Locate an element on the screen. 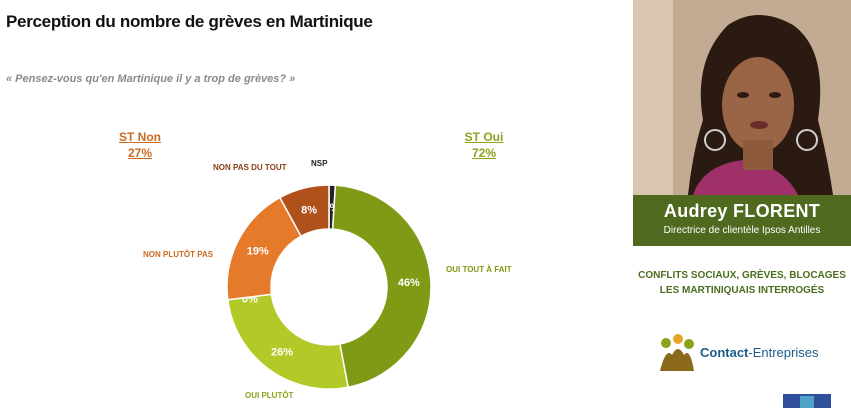 The width and height of the screenshot is (851, 408). slice-value-label-1: 46% is located at coordinates (409, 283).